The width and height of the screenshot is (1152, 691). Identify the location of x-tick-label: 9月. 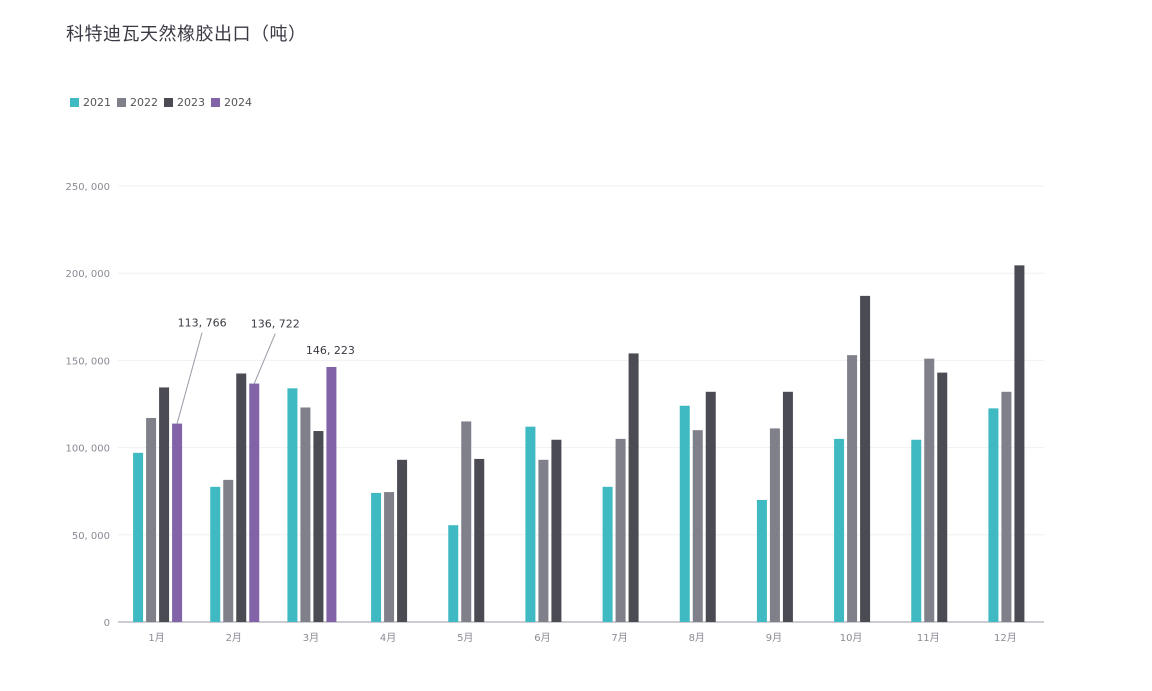
(774, 638).